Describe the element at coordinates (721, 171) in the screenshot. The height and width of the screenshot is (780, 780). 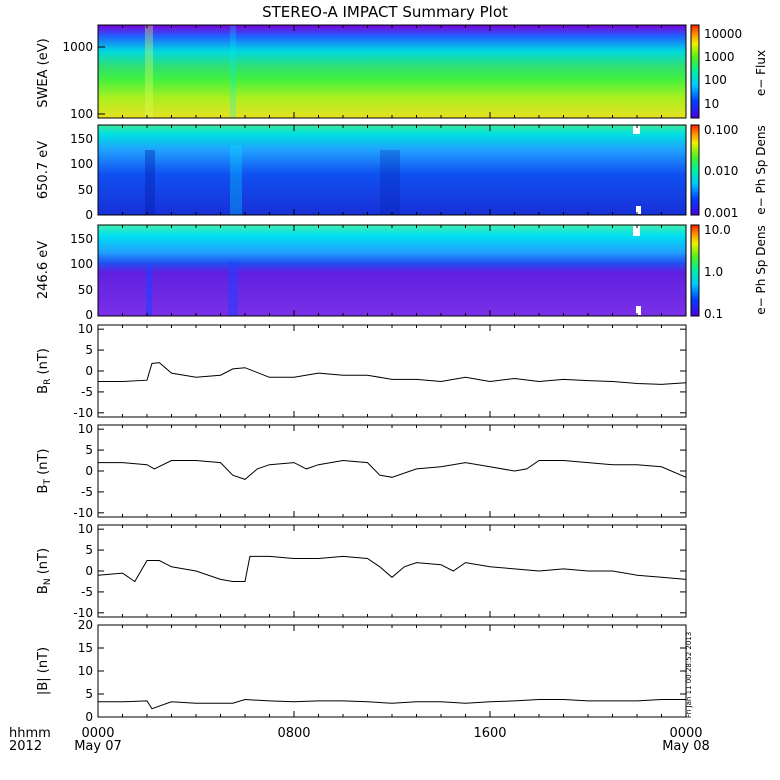
I see `pad650-colorbar-tick: 0.010` at that location.